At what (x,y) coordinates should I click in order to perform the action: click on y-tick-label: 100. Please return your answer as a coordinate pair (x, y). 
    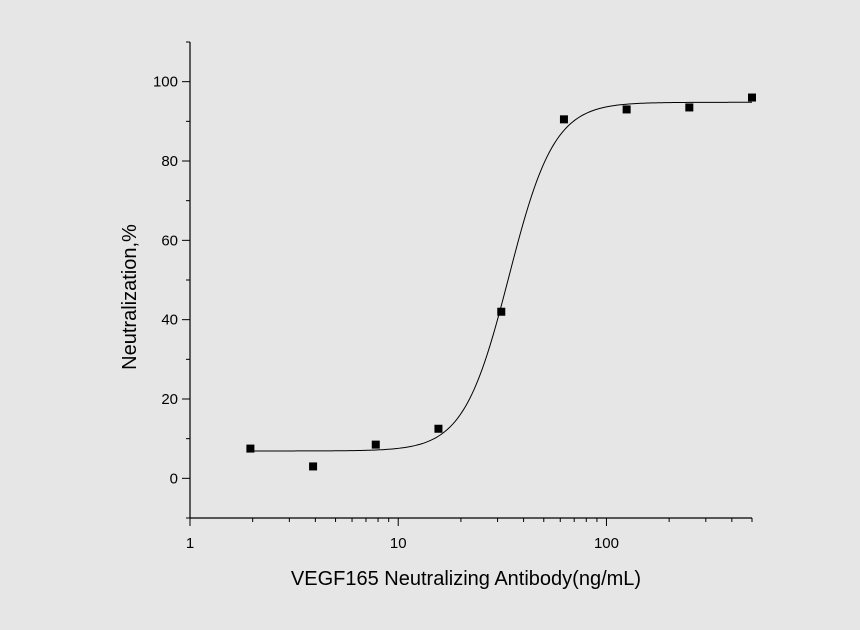
    Looking at the image, I should click on (165, 82).